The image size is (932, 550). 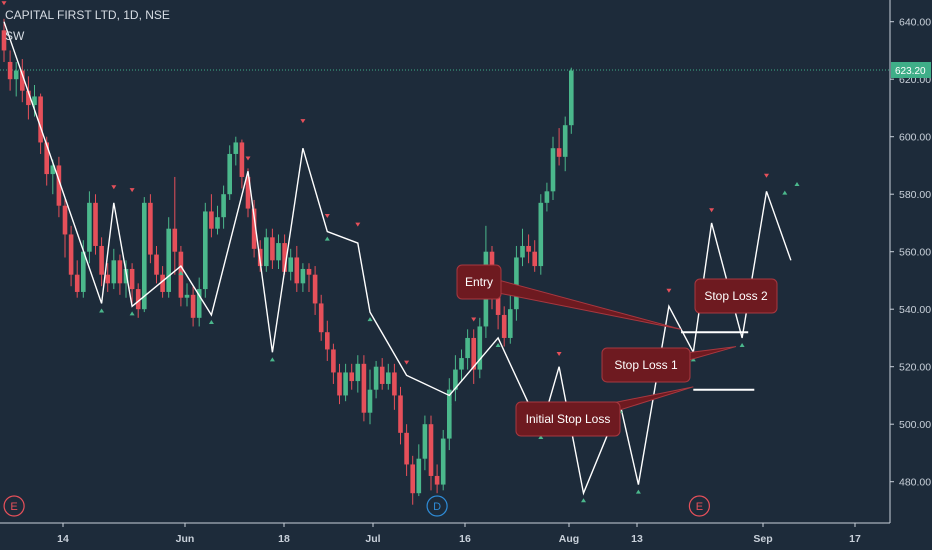 What do you see at coordinates (915, 310) in the screenshot?
I see `y-tick-label: 540.00` at bounding box center [915, 310].